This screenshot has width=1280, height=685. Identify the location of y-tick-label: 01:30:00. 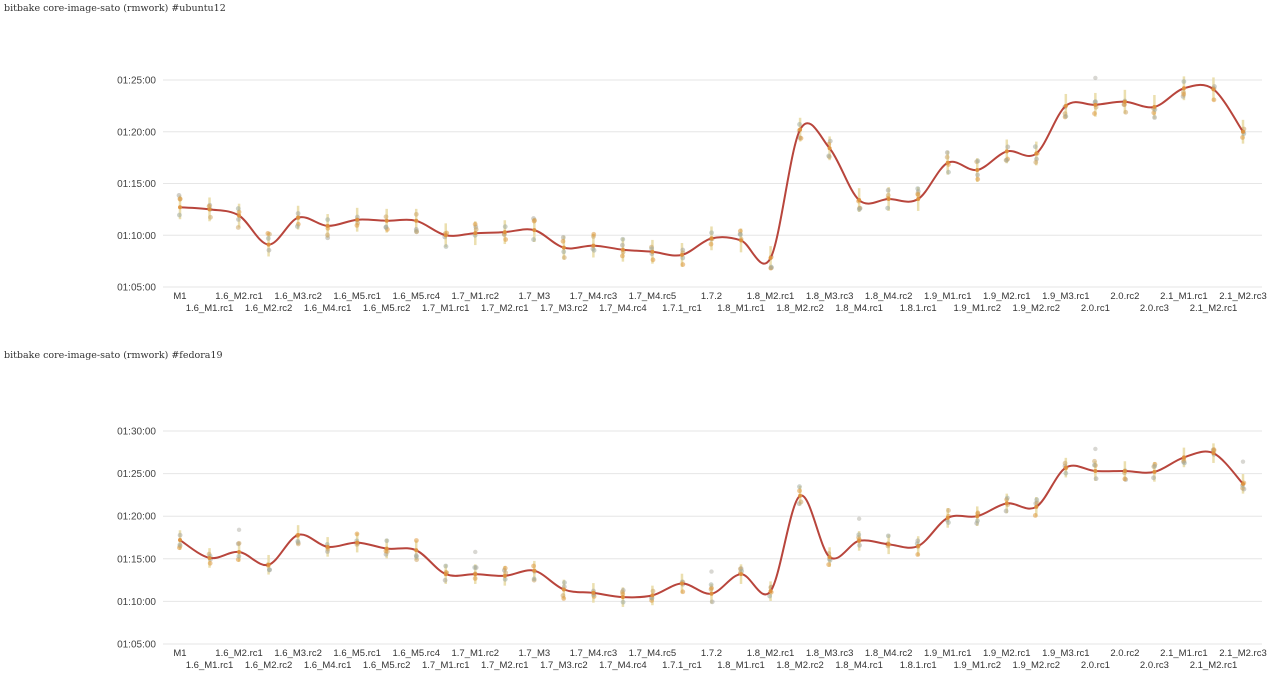
(136, 432).